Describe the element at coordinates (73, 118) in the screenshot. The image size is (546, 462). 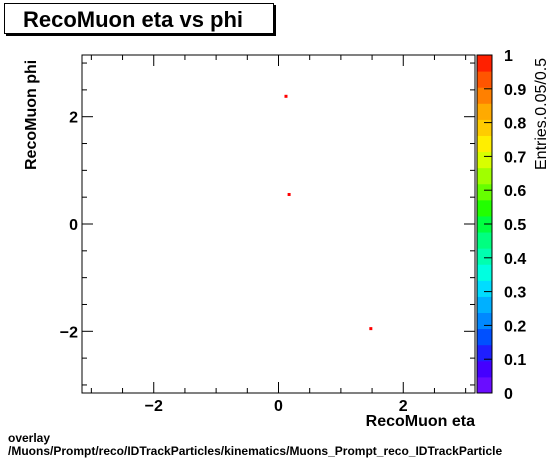
I see `y-tick-label: 2` at that location.